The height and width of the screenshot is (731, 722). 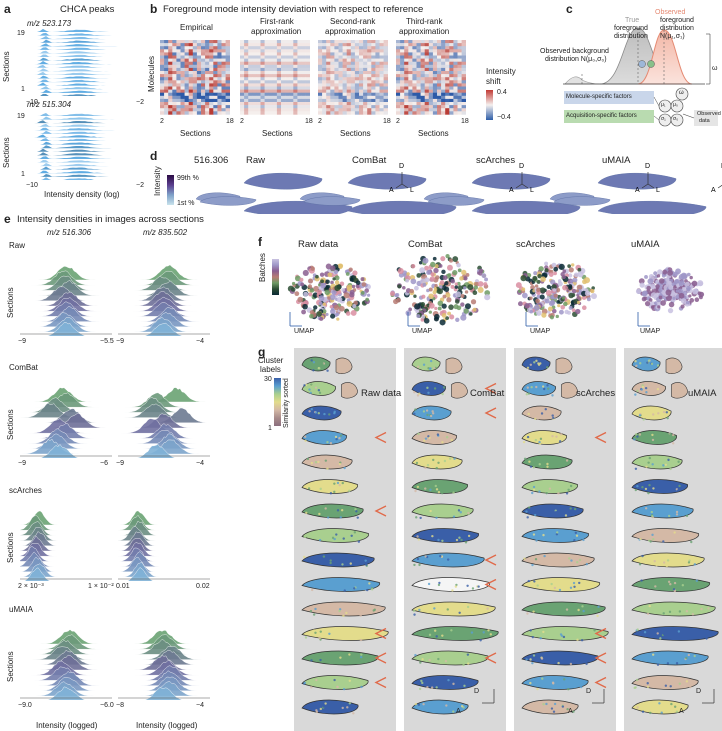 I want to click on e-method-label: ComBat, so click(x=23, y=367).